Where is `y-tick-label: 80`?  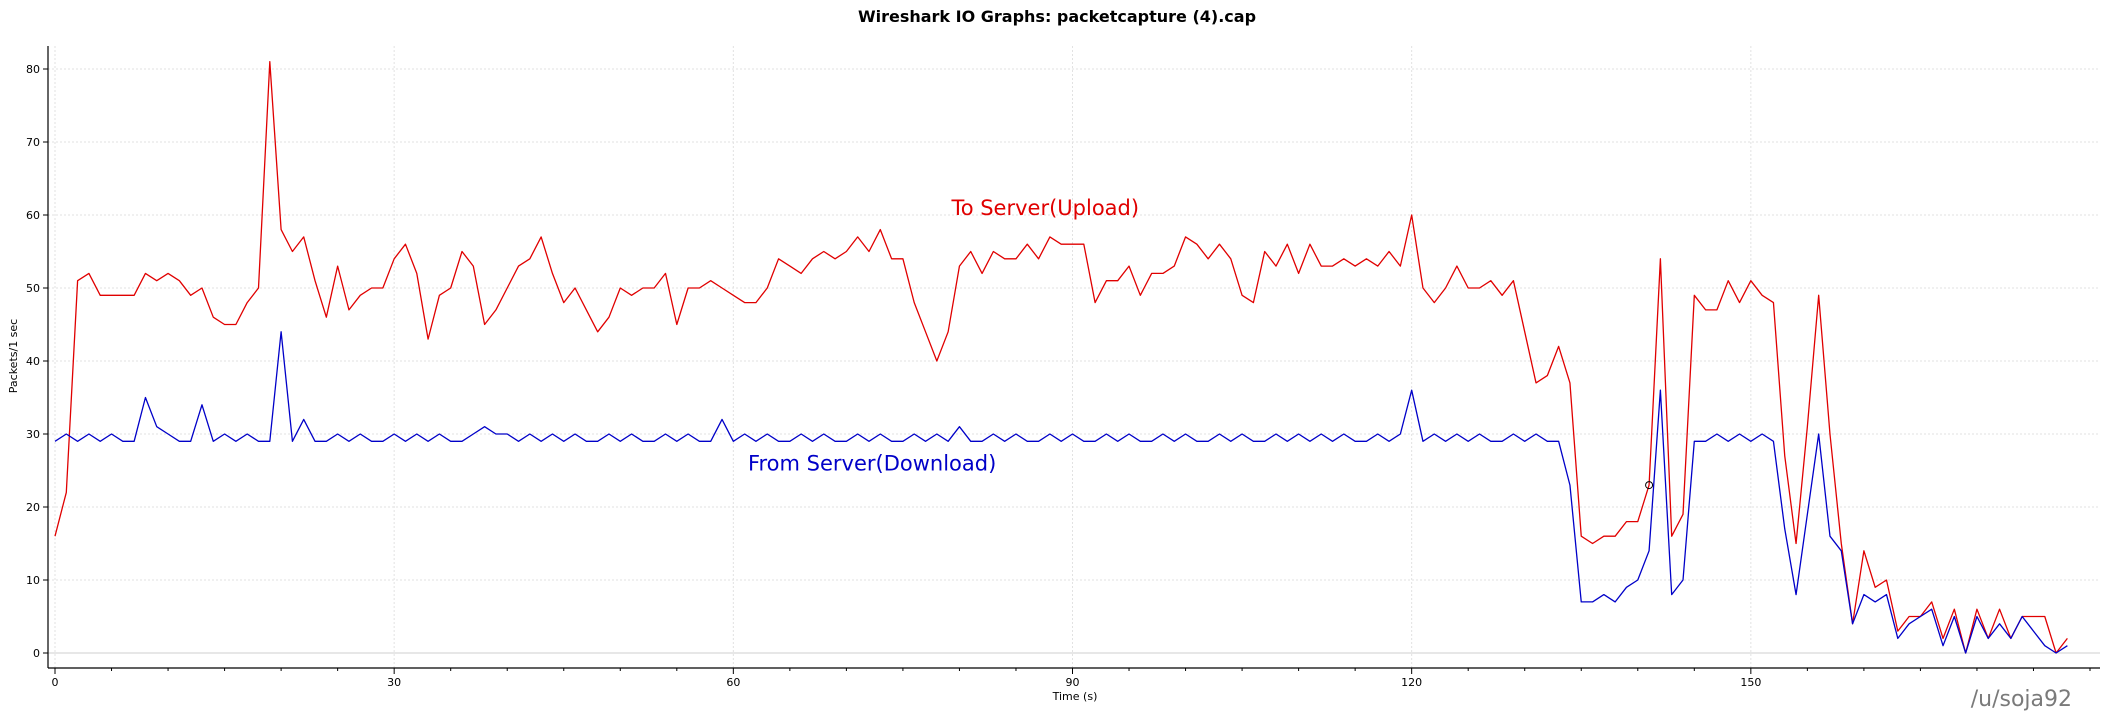 y-tick-label: 80 is located at coordinates (33, 69).